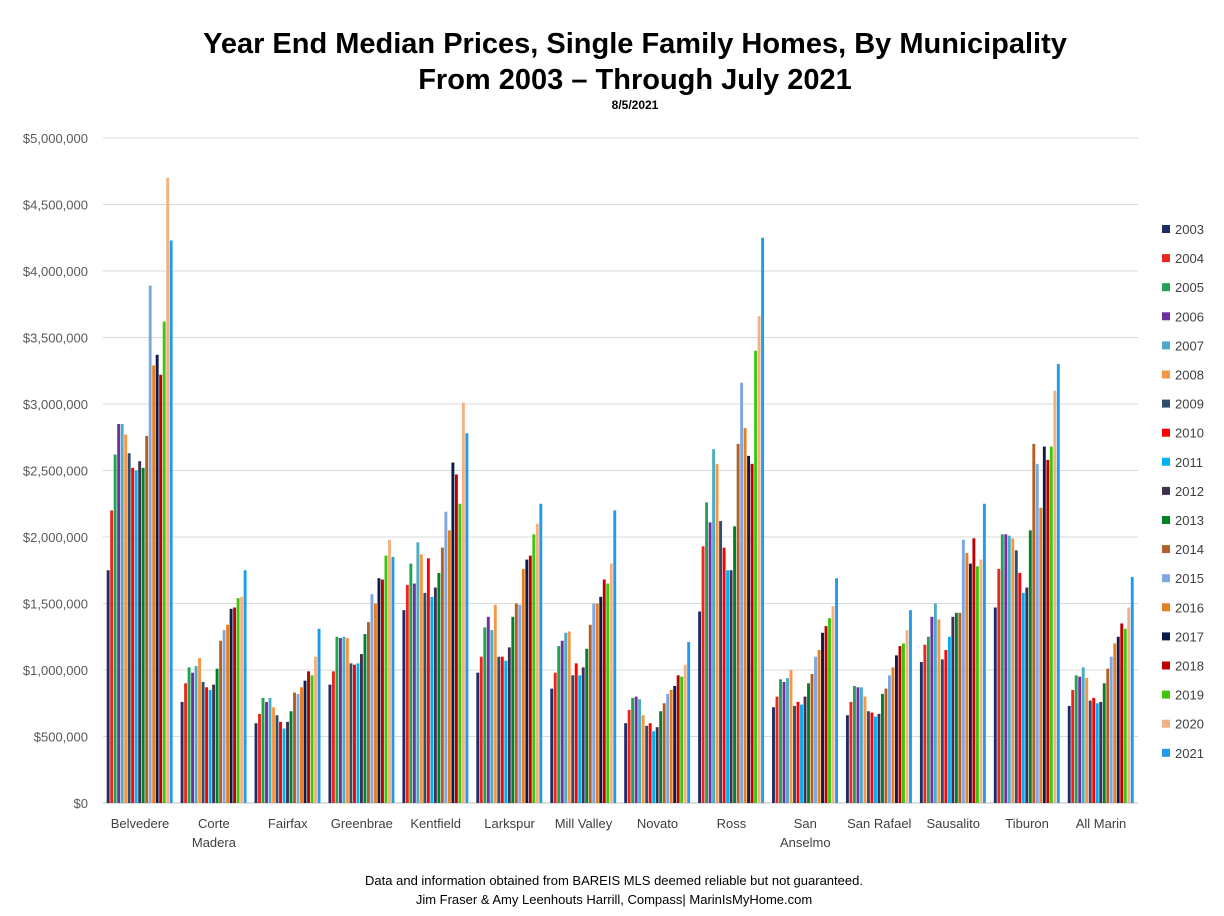 Image resolution: width=1224 pixels, height=916 pixels. Describe the element at coordinates (1189, 316) in the screenshot. I see `legend-label: 2006` at that location.